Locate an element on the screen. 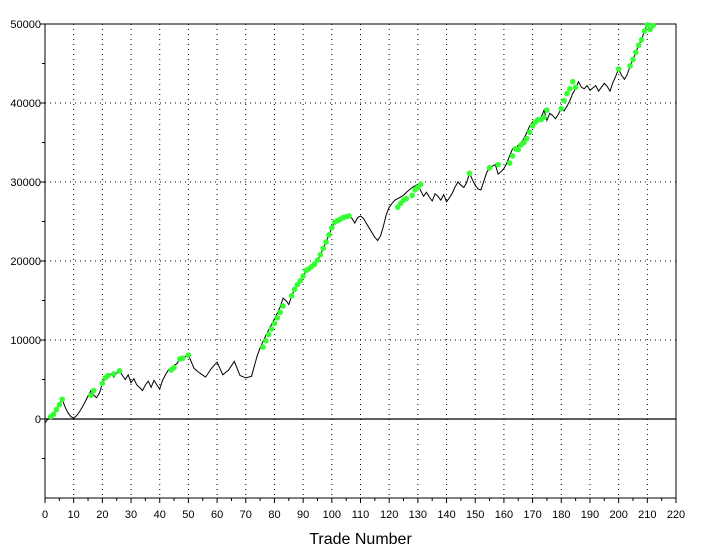  x-tick-label: 120 is located at coordinates (389, 515).